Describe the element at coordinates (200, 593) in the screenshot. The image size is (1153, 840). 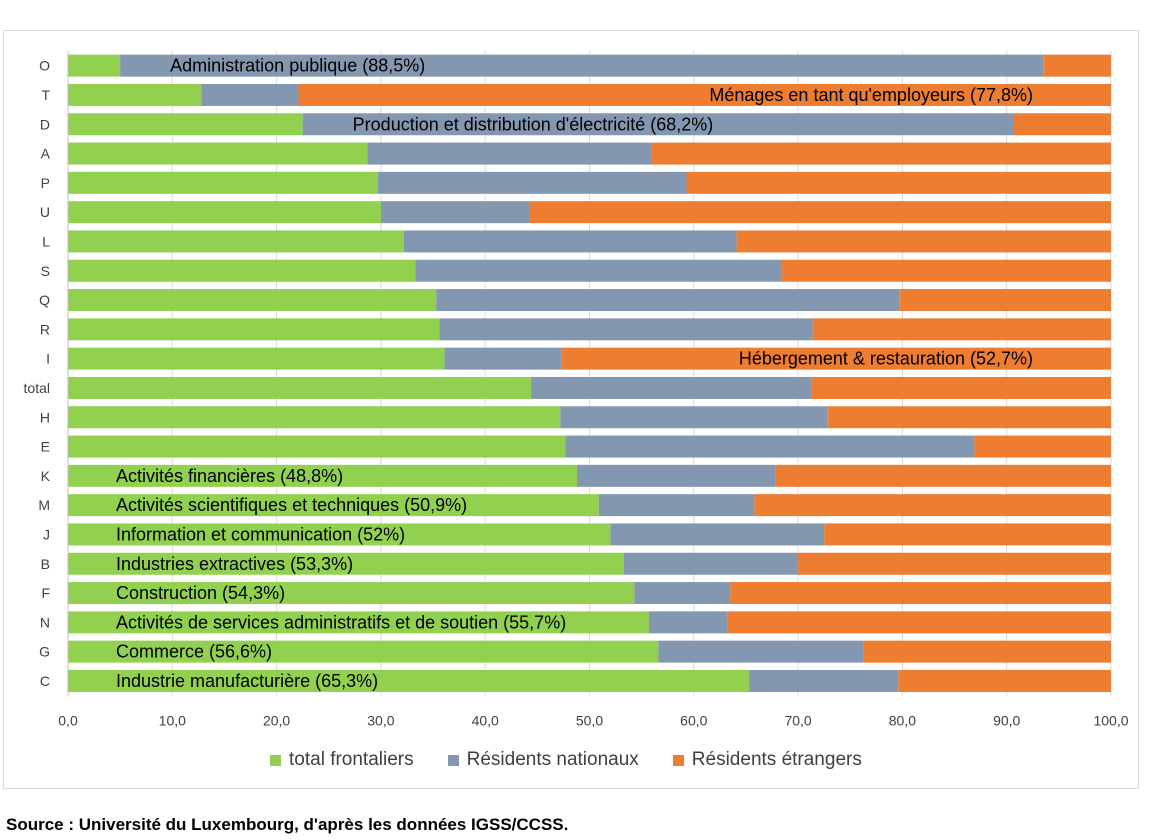
I see `annotation-label: Construction (54,3%)` at that location.